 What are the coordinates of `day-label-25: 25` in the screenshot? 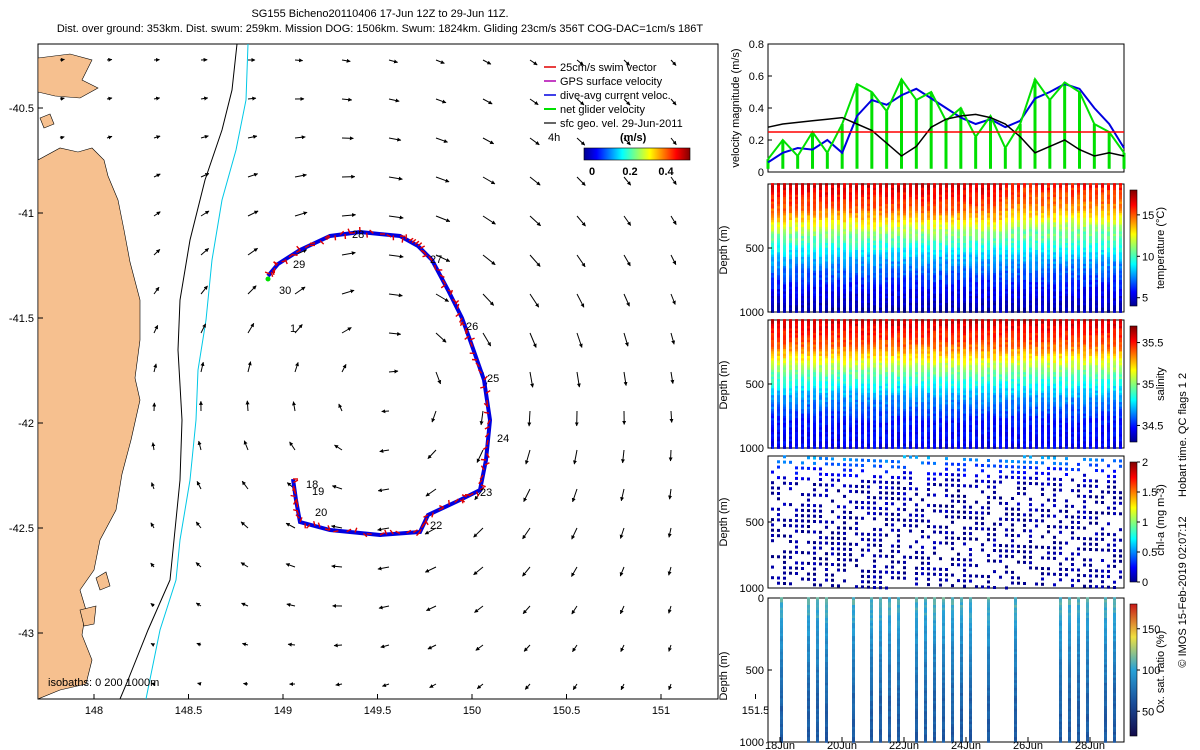 It's located at (493, 379).